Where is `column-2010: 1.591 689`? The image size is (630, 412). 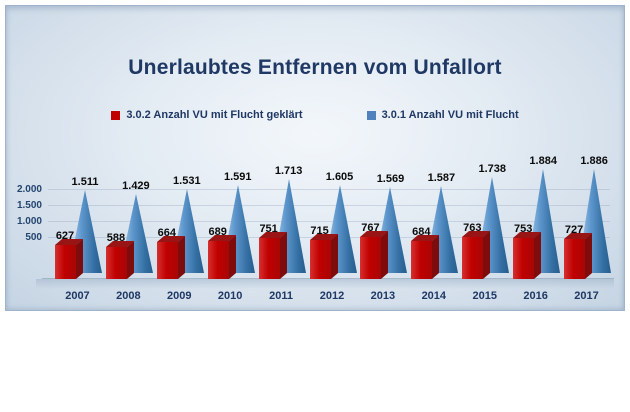 column-2010: 1.591 689 is located at coordinates (230, 216).